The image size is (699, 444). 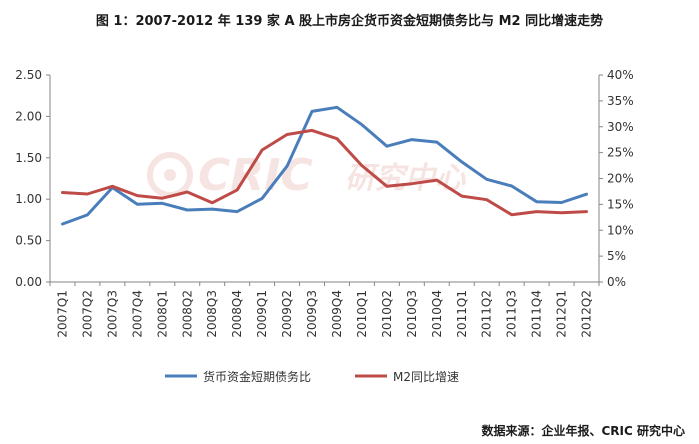 I want to click on right-tick-label: 30%, so click(x=620, y=127).